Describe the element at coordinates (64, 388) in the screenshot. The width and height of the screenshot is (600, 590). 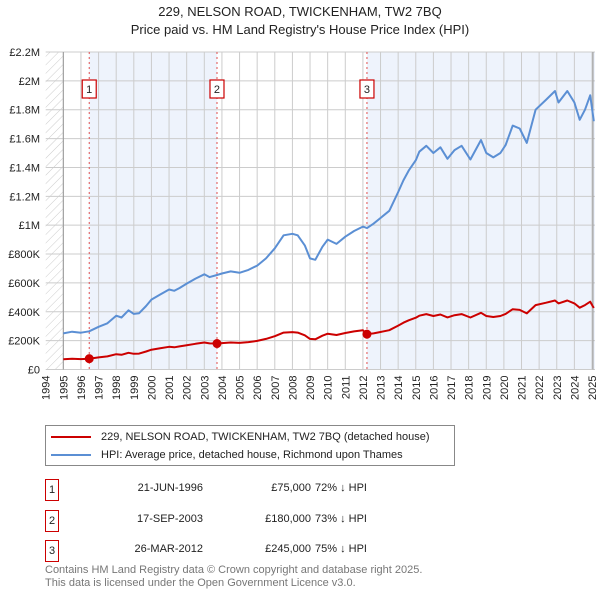
I see `x-tick-label: 1995` at that location.